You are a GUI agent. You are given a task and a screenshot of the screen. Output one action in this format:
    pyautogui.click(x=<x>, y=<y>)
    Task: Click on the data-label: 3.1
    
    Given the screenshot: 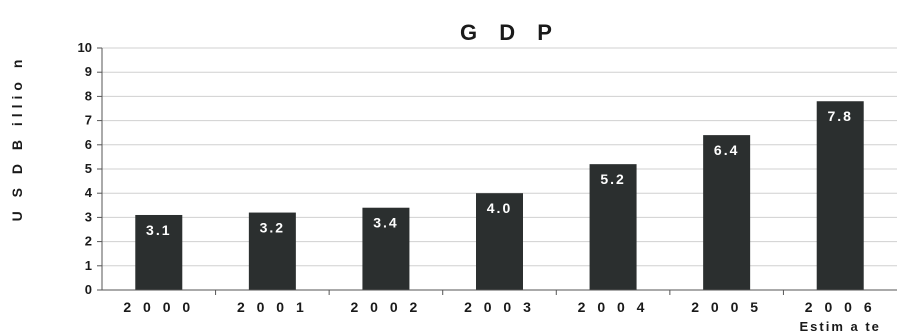 What is the action you would take?
    pyautogui.click(x=158, y=230)
    